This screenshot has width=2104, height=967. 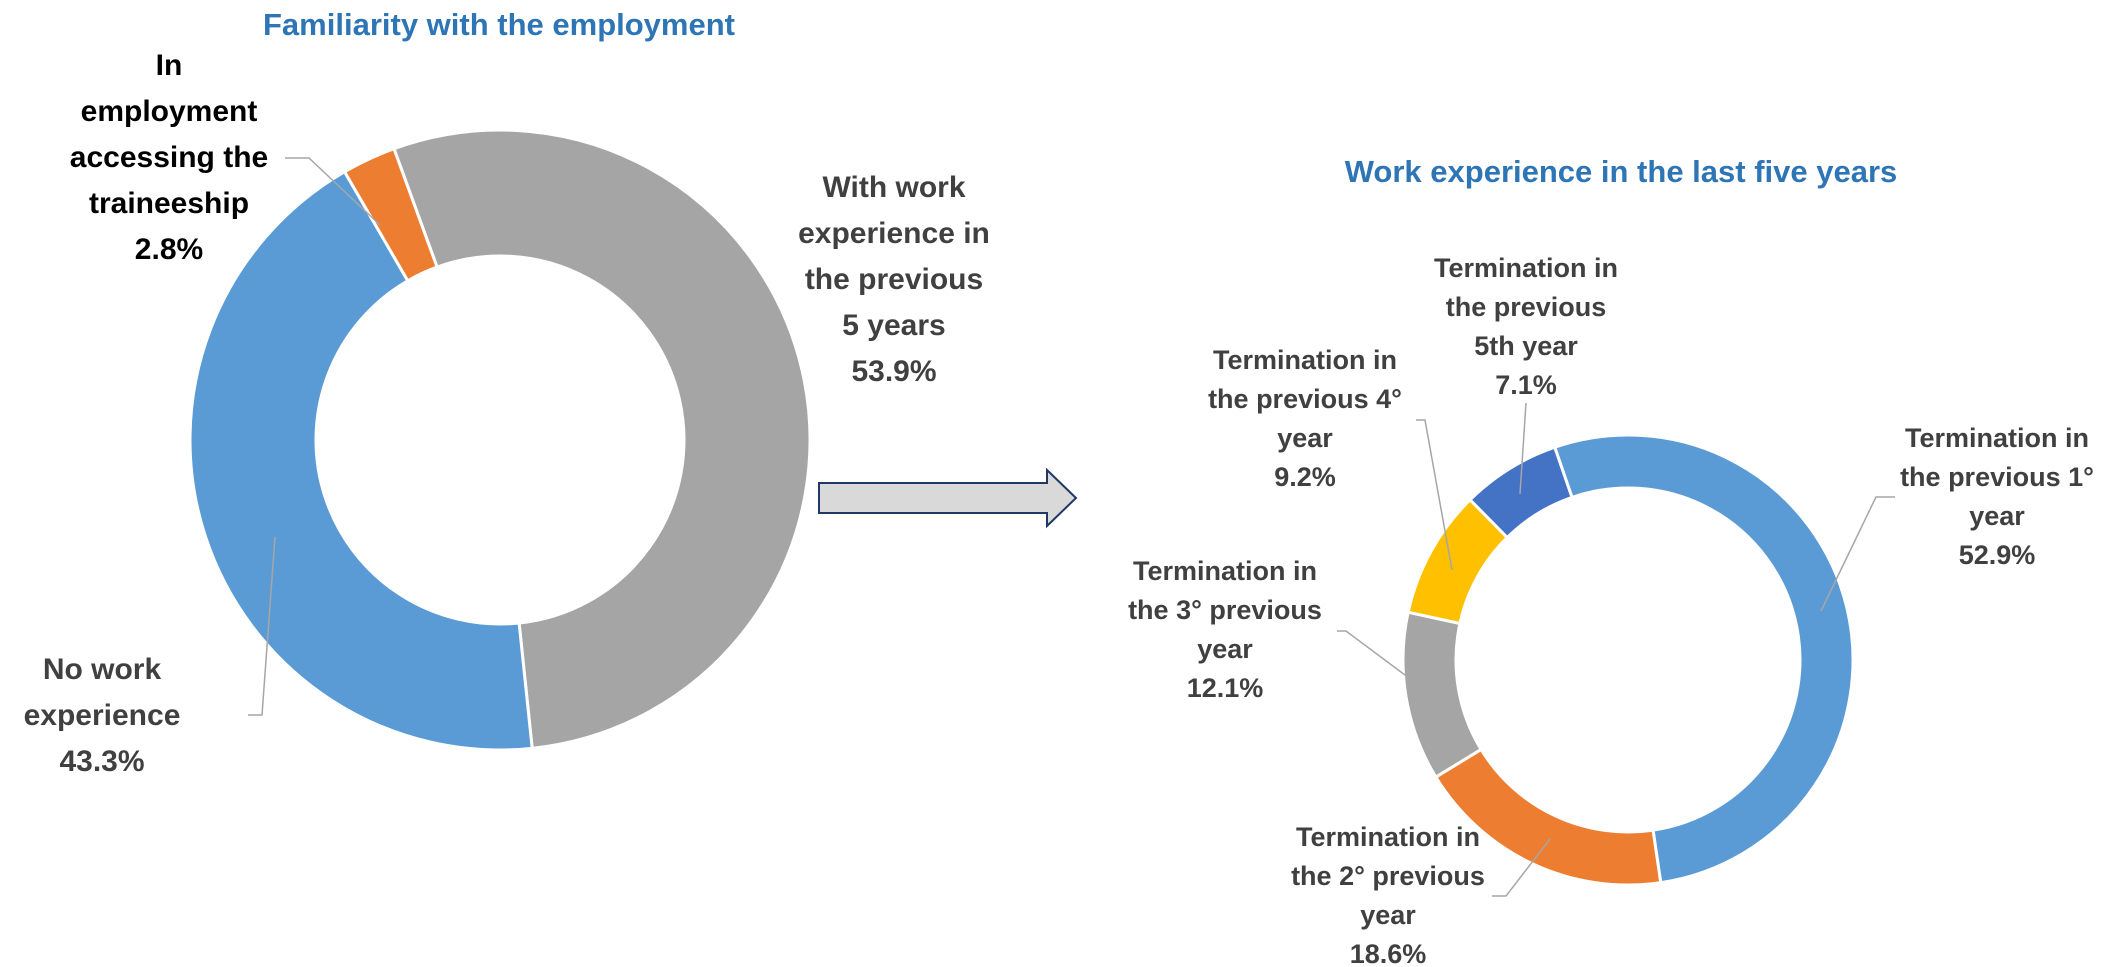 I want to click on category-label: No work experience, so click(x=102, y=692).